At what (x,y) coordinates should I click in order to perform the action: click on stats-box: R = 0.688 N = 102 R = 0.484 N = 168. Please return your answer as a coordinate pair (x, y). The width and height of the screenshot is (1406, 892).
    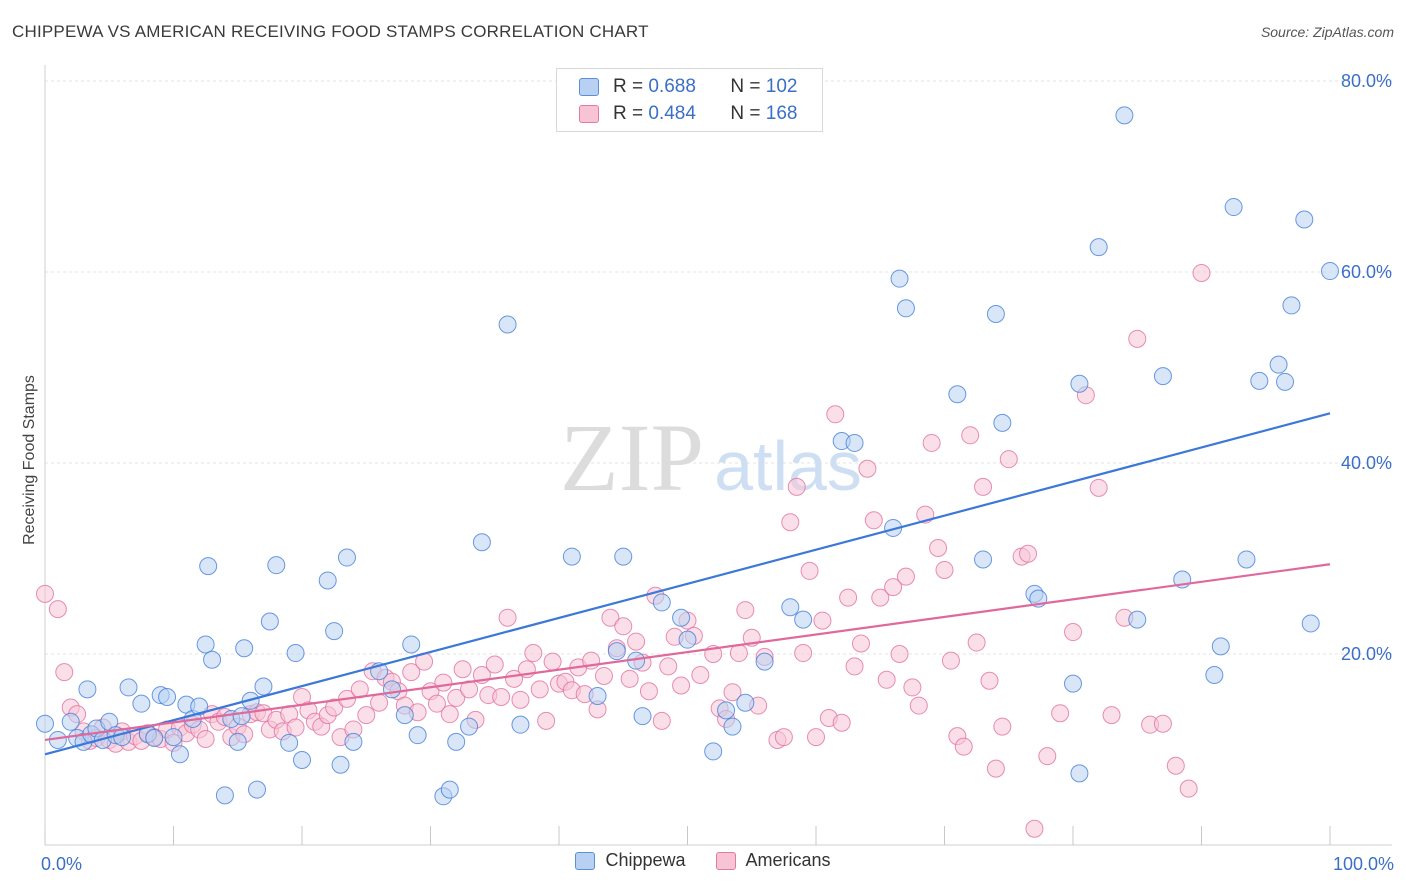
    Looking at the image, I should click on (689, 100).